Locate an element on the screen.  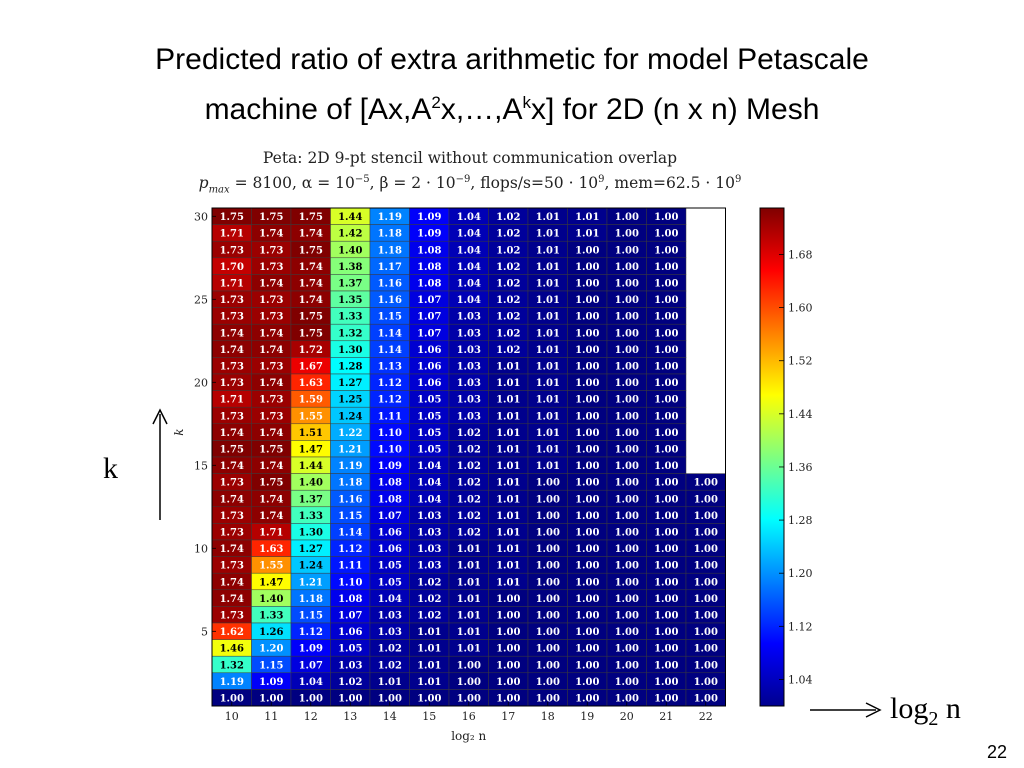
colorbar-gradient is located at coordinates (772, 457).